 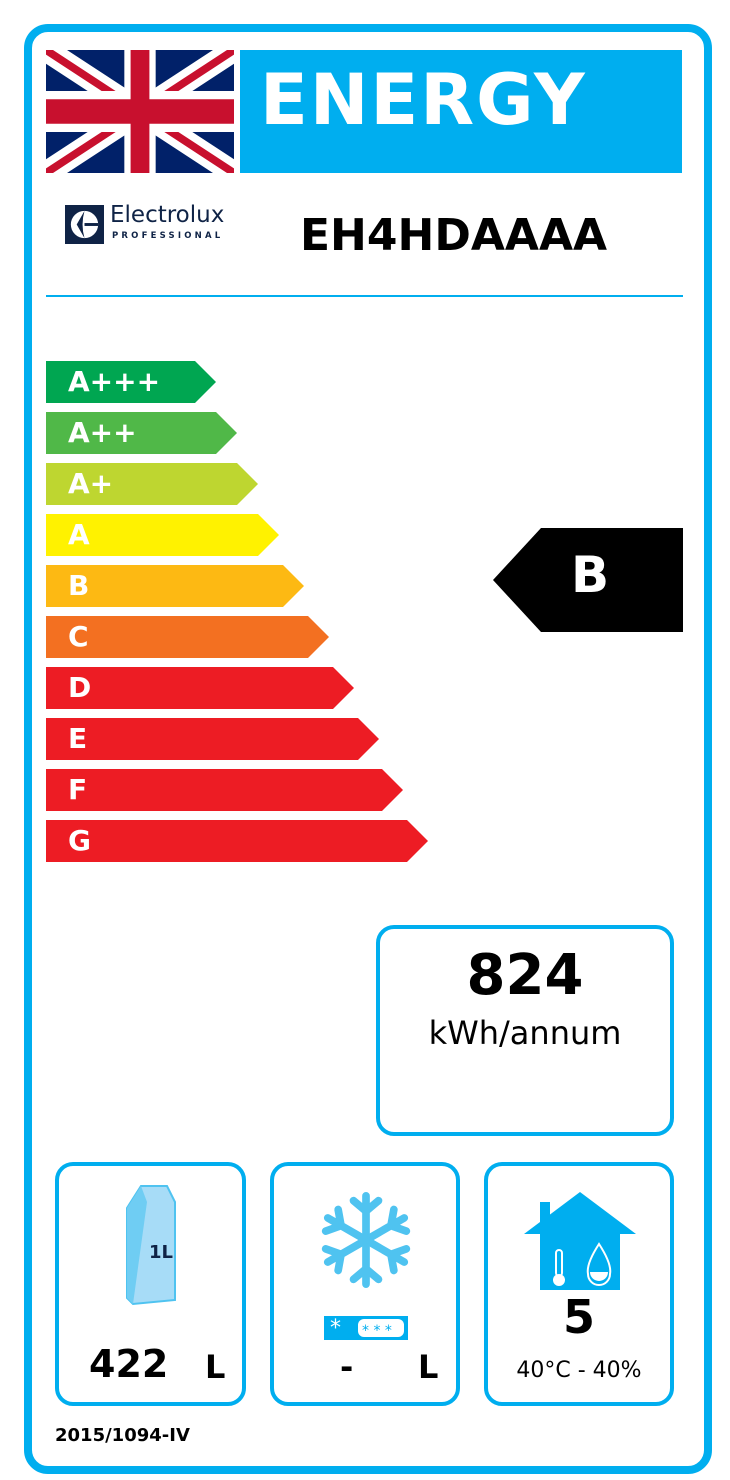 I want to click on storage-volume-value: 422, so click(x=129, y=1364).